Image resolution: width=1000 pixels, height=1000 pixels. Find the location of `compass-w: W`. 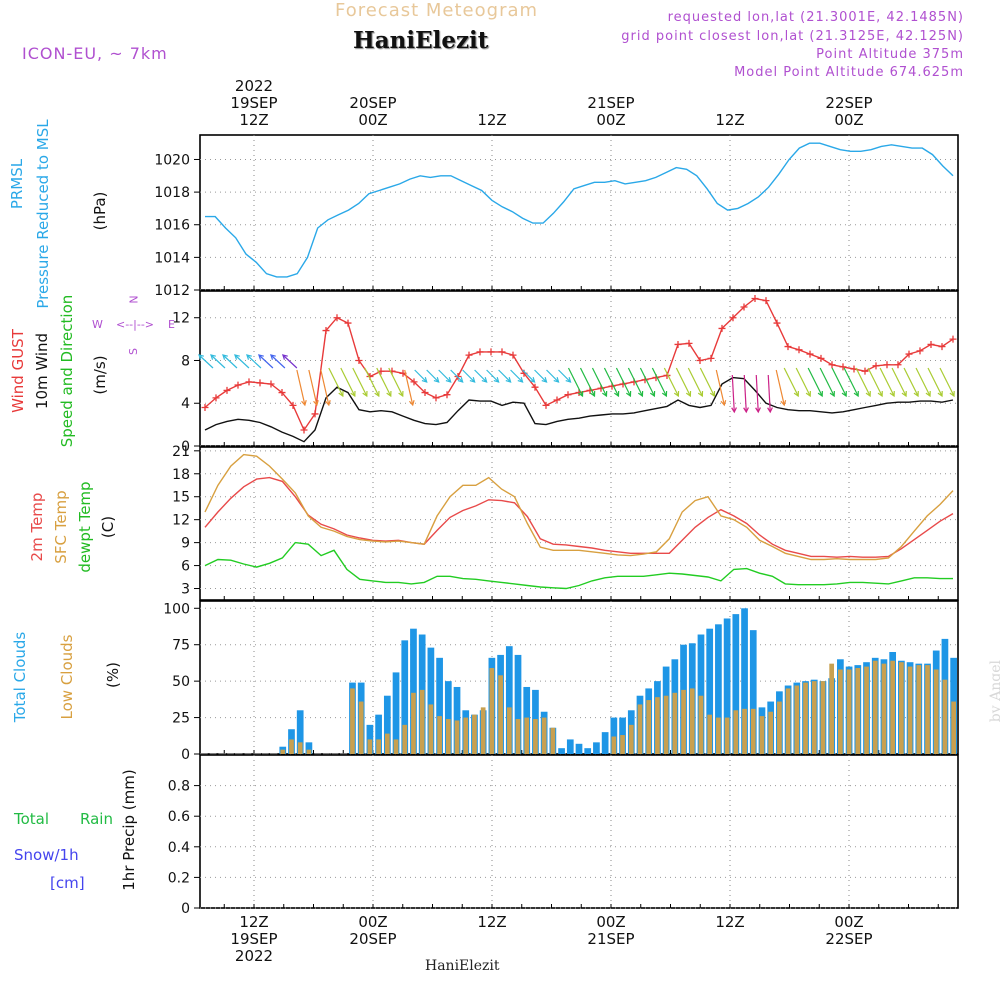

compass-w: W is located at coordinates (97, 324).